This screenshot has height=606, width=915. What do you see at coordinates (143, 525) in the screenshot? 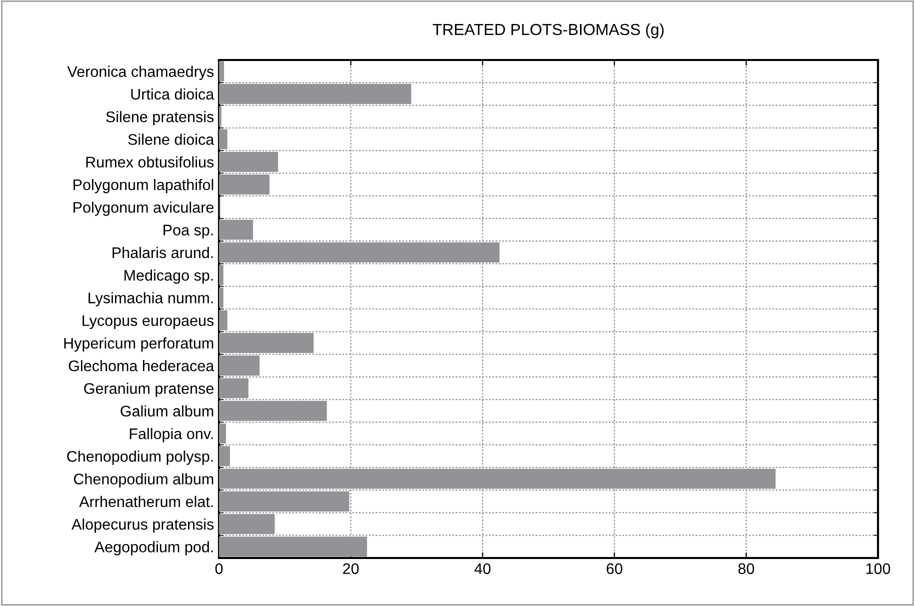
I see `y-tick-label: Alopecurus pratensis` at bounding box center [143, 525].